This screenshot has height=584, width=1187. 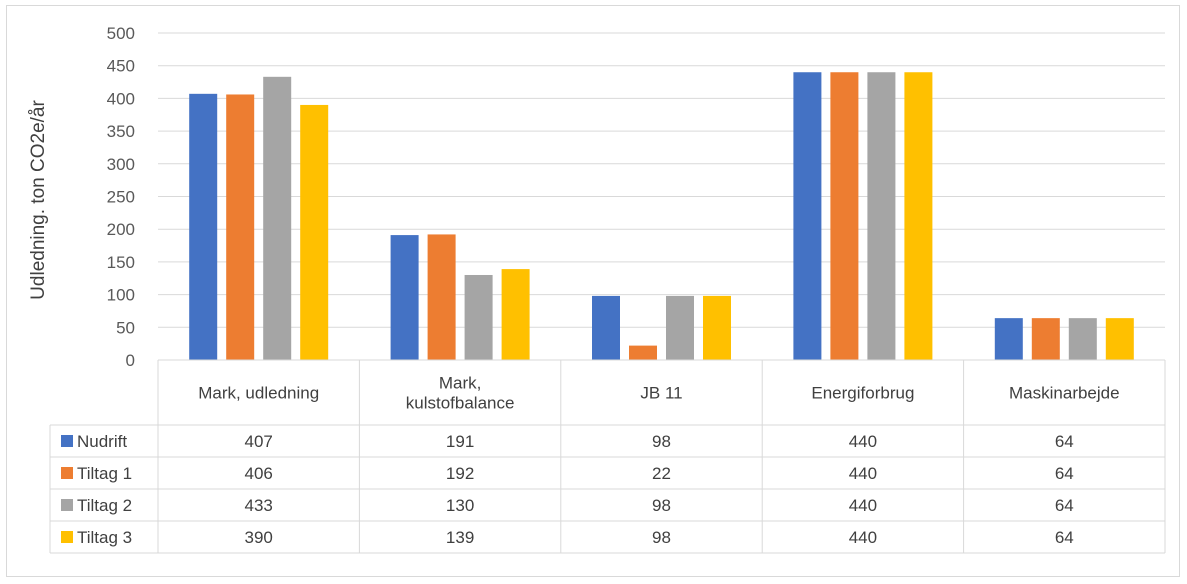 I want to click on data-table-value: 433, so click(x=259, y=505).